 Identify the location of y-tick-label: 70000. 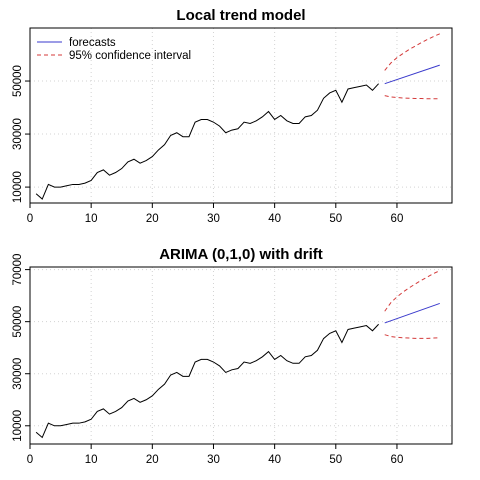
(18, 270).